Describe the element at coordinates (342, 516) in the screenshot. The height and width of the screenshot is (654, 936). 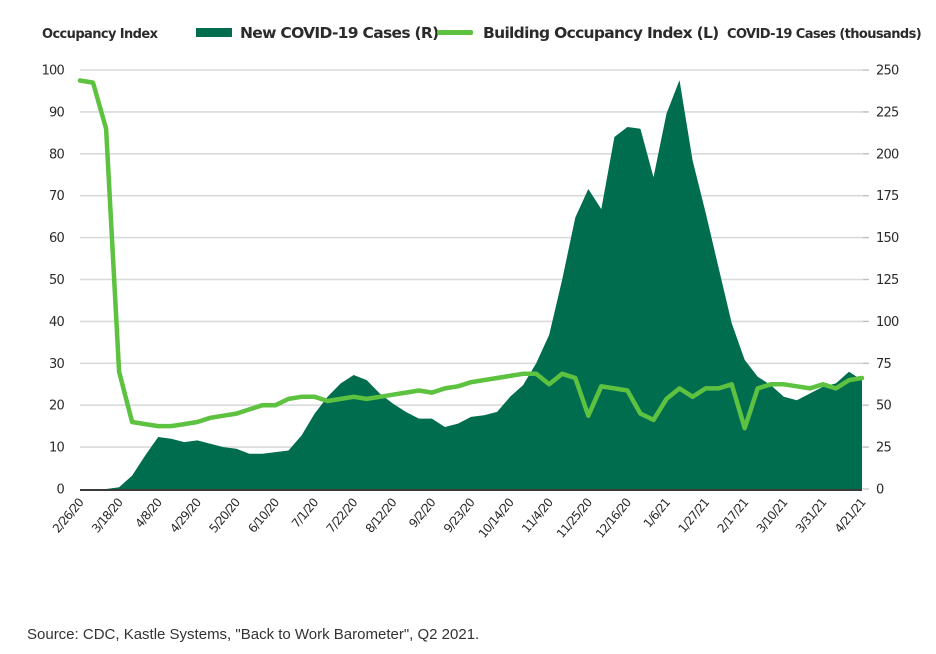
I see `x-tick-label: 7/22/20` at that location.